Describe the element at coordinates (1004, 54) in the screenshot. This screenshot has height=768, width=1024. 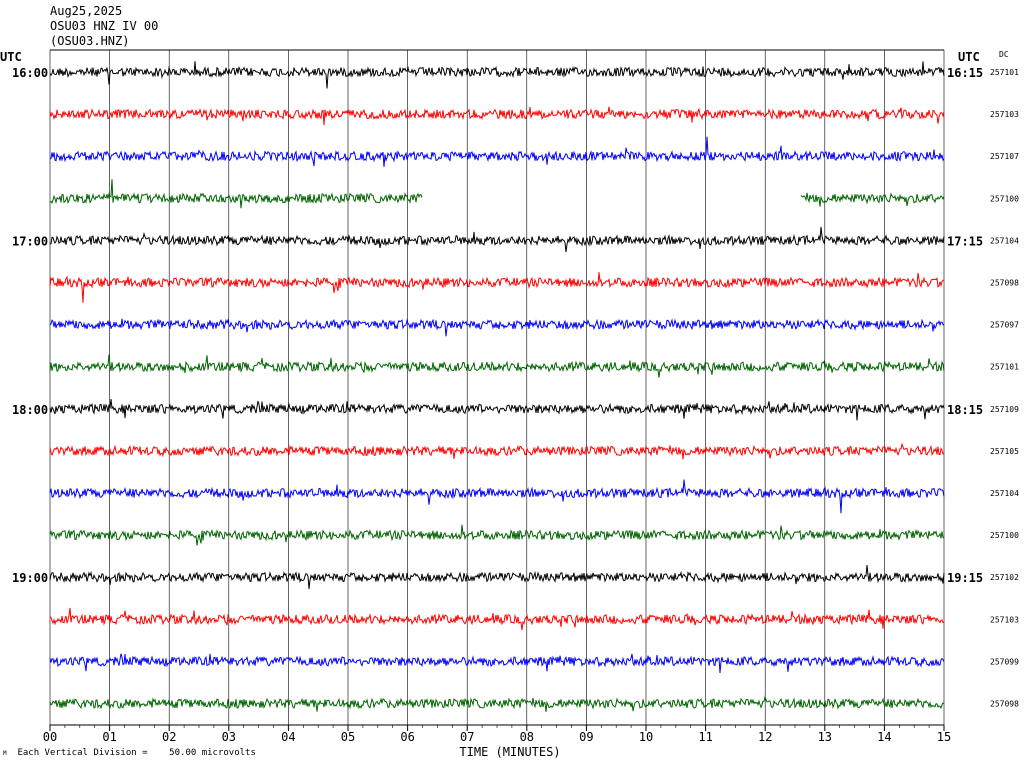
I see `dc-header: DC` at that location.